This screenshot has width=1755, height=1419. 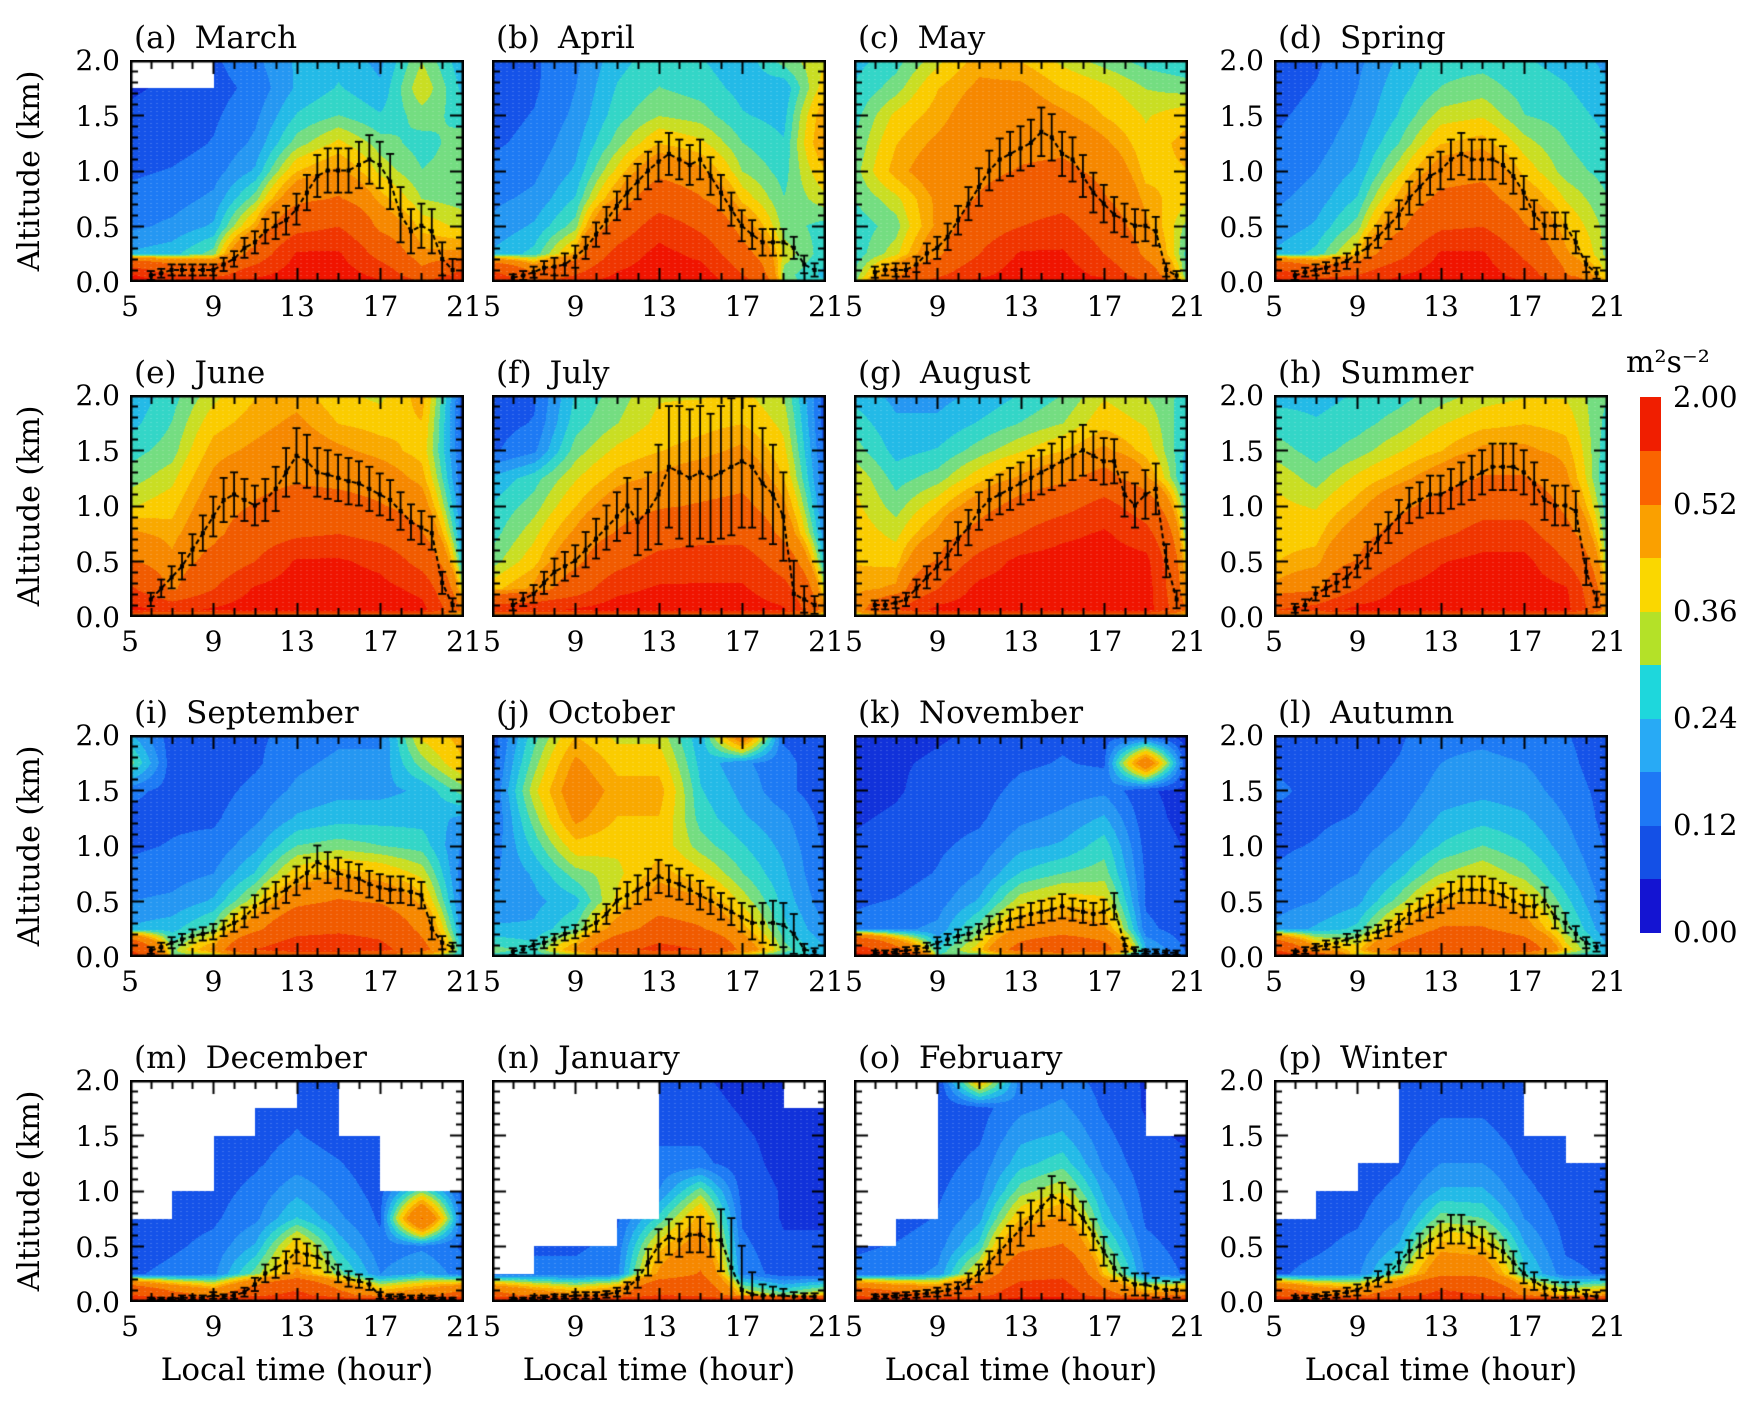 What do you see at coordinates (663, 506) in the screenshot?
I see `panel-july: (f) July 5 9 13 17 21` at bounding box center [663, 506].